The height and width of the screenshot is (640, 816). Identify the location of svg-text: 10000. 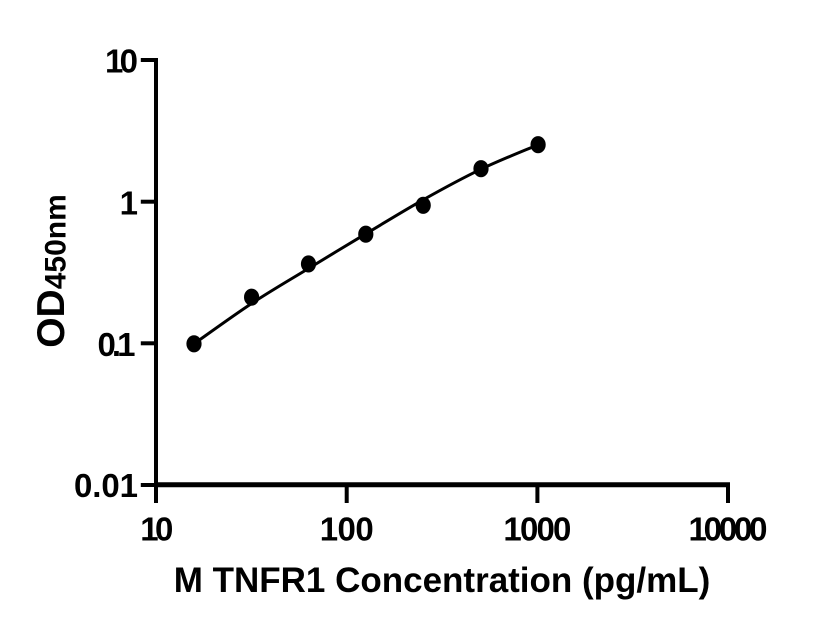
(728, 529).